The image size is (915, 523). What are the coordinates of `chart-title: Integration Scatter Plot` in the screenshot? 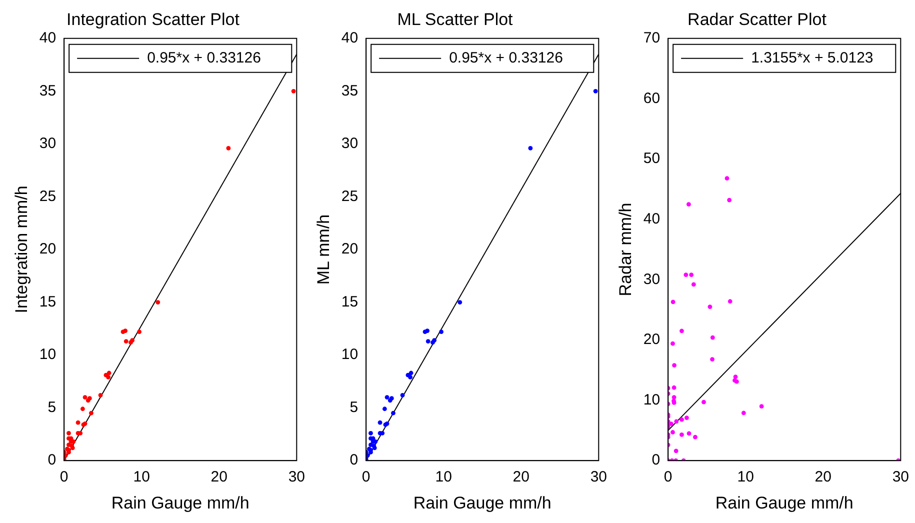 It's located at (153, 19).